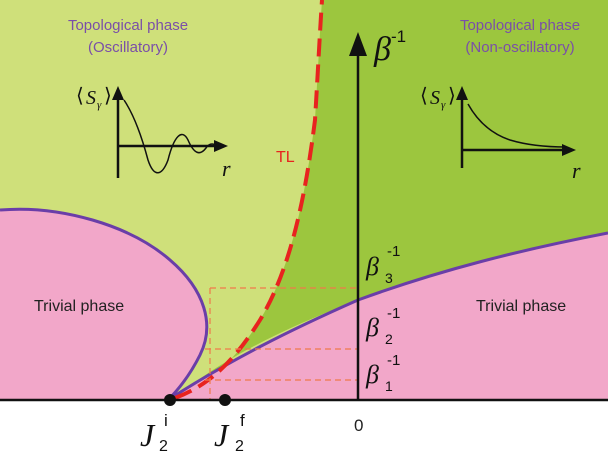 The image size is (608, 453). I want to click on beta3-superscript: -1, so click(393, 251).